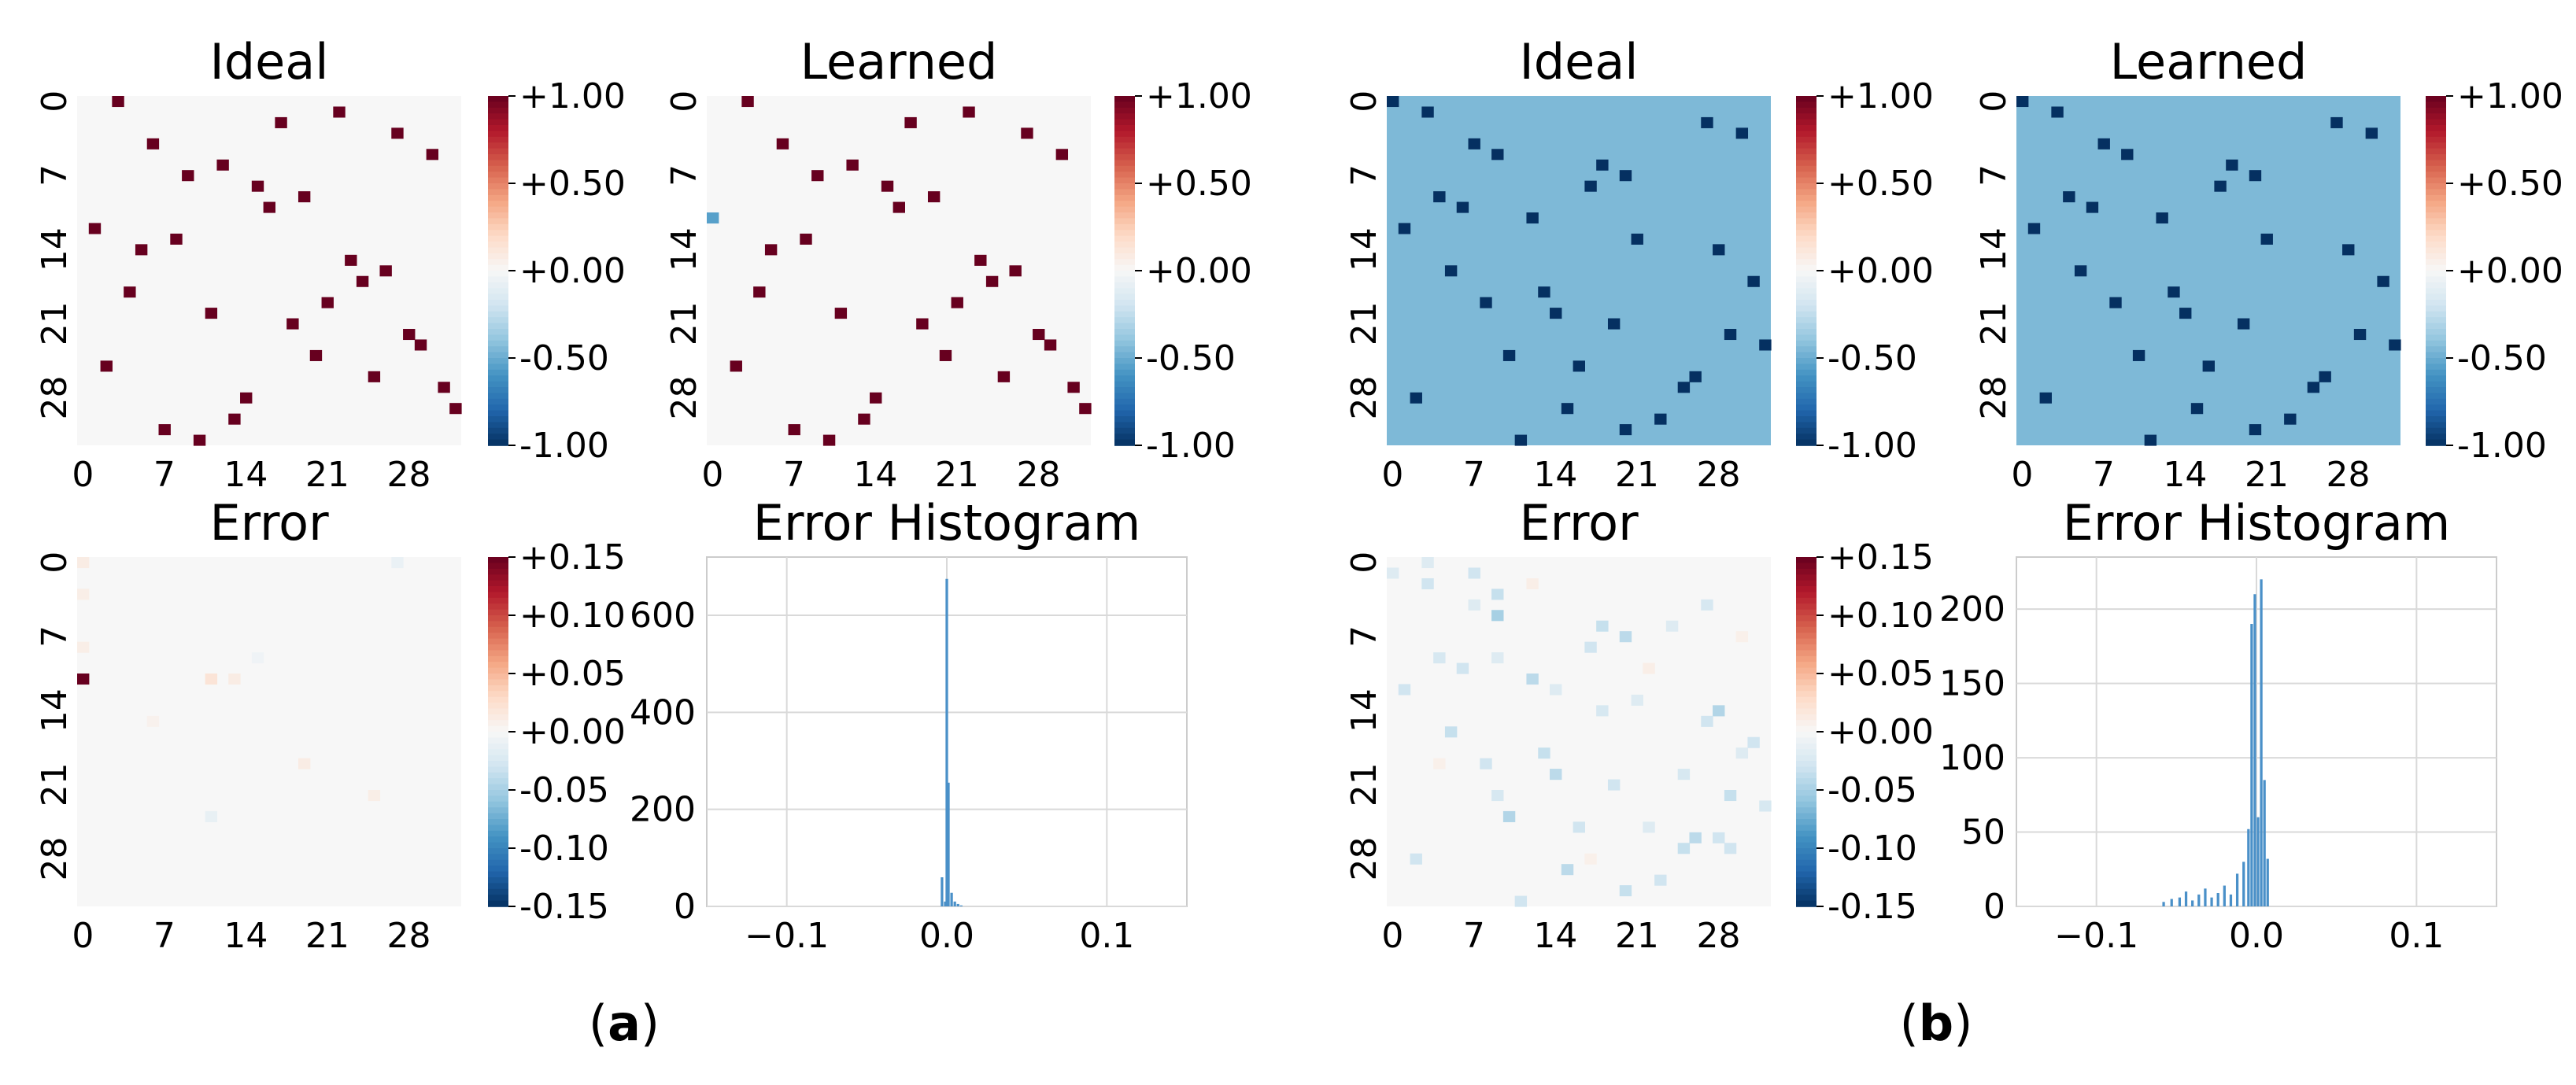  Describe the element at coordinates (2510, 184) in the screenshot. I see `panel-b-learned-colorbar-label-1: +0.50` at that location.